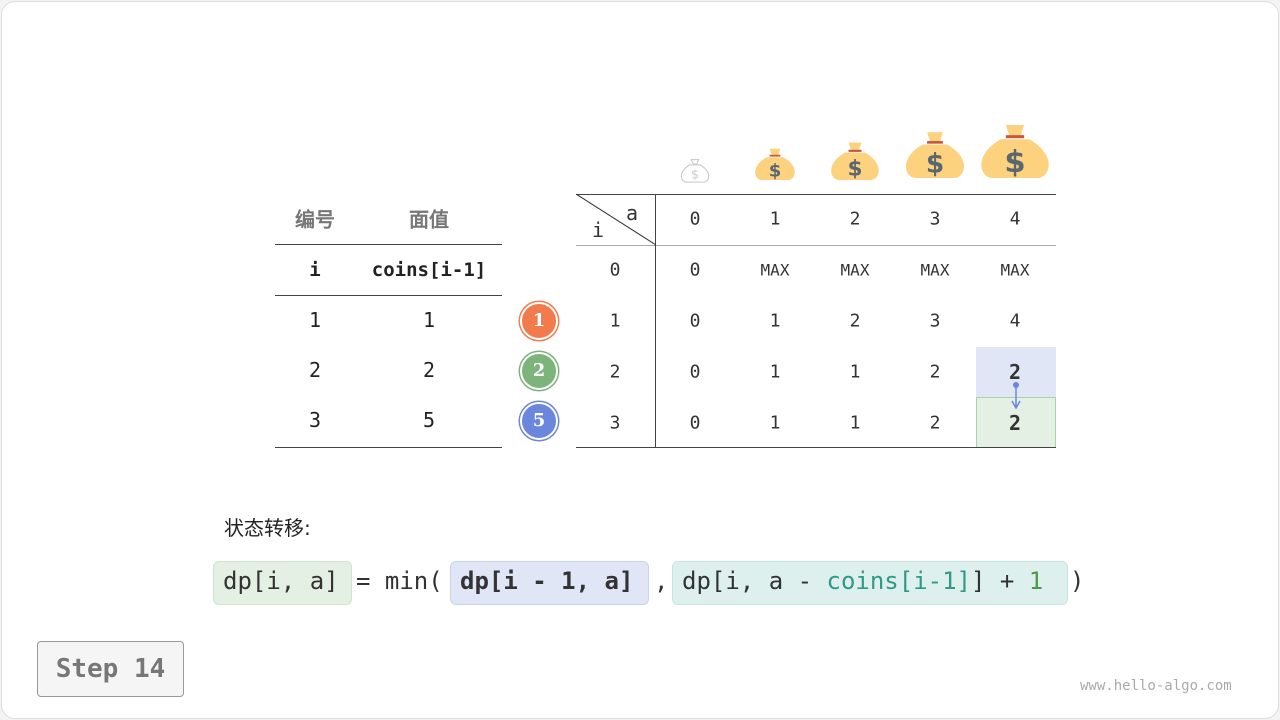 Image resolution: width=1280 pixels, height=720 pixels. I want to click on formula-min: = min(, so click(399, 581).